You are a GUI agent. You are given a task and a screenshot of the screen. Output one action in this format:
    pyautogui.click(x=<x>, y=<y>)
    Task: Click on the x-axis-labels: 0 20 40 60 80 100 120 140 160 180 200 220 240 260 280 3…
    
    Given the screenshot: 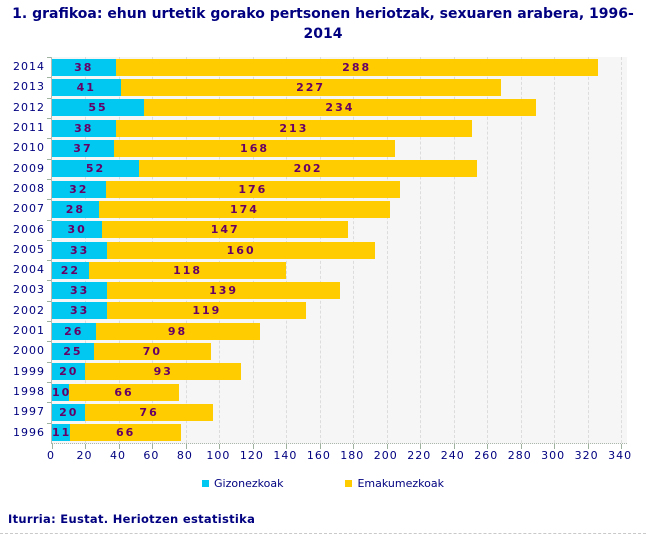 What is the action you would take?
    pyautogui.click(x=323, y=456)
    